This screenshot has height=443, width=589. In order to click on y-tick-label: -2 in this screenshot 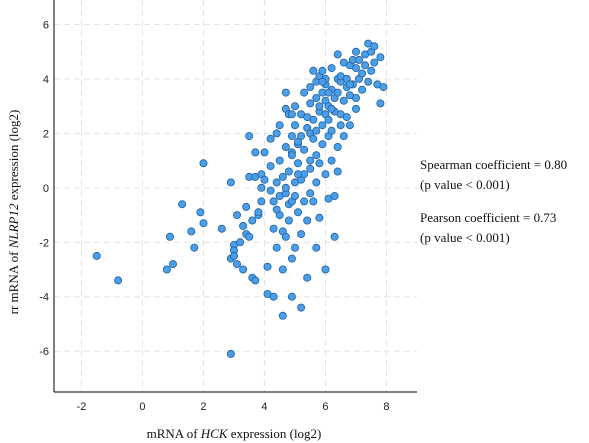, I will do `click(44, 243)`.